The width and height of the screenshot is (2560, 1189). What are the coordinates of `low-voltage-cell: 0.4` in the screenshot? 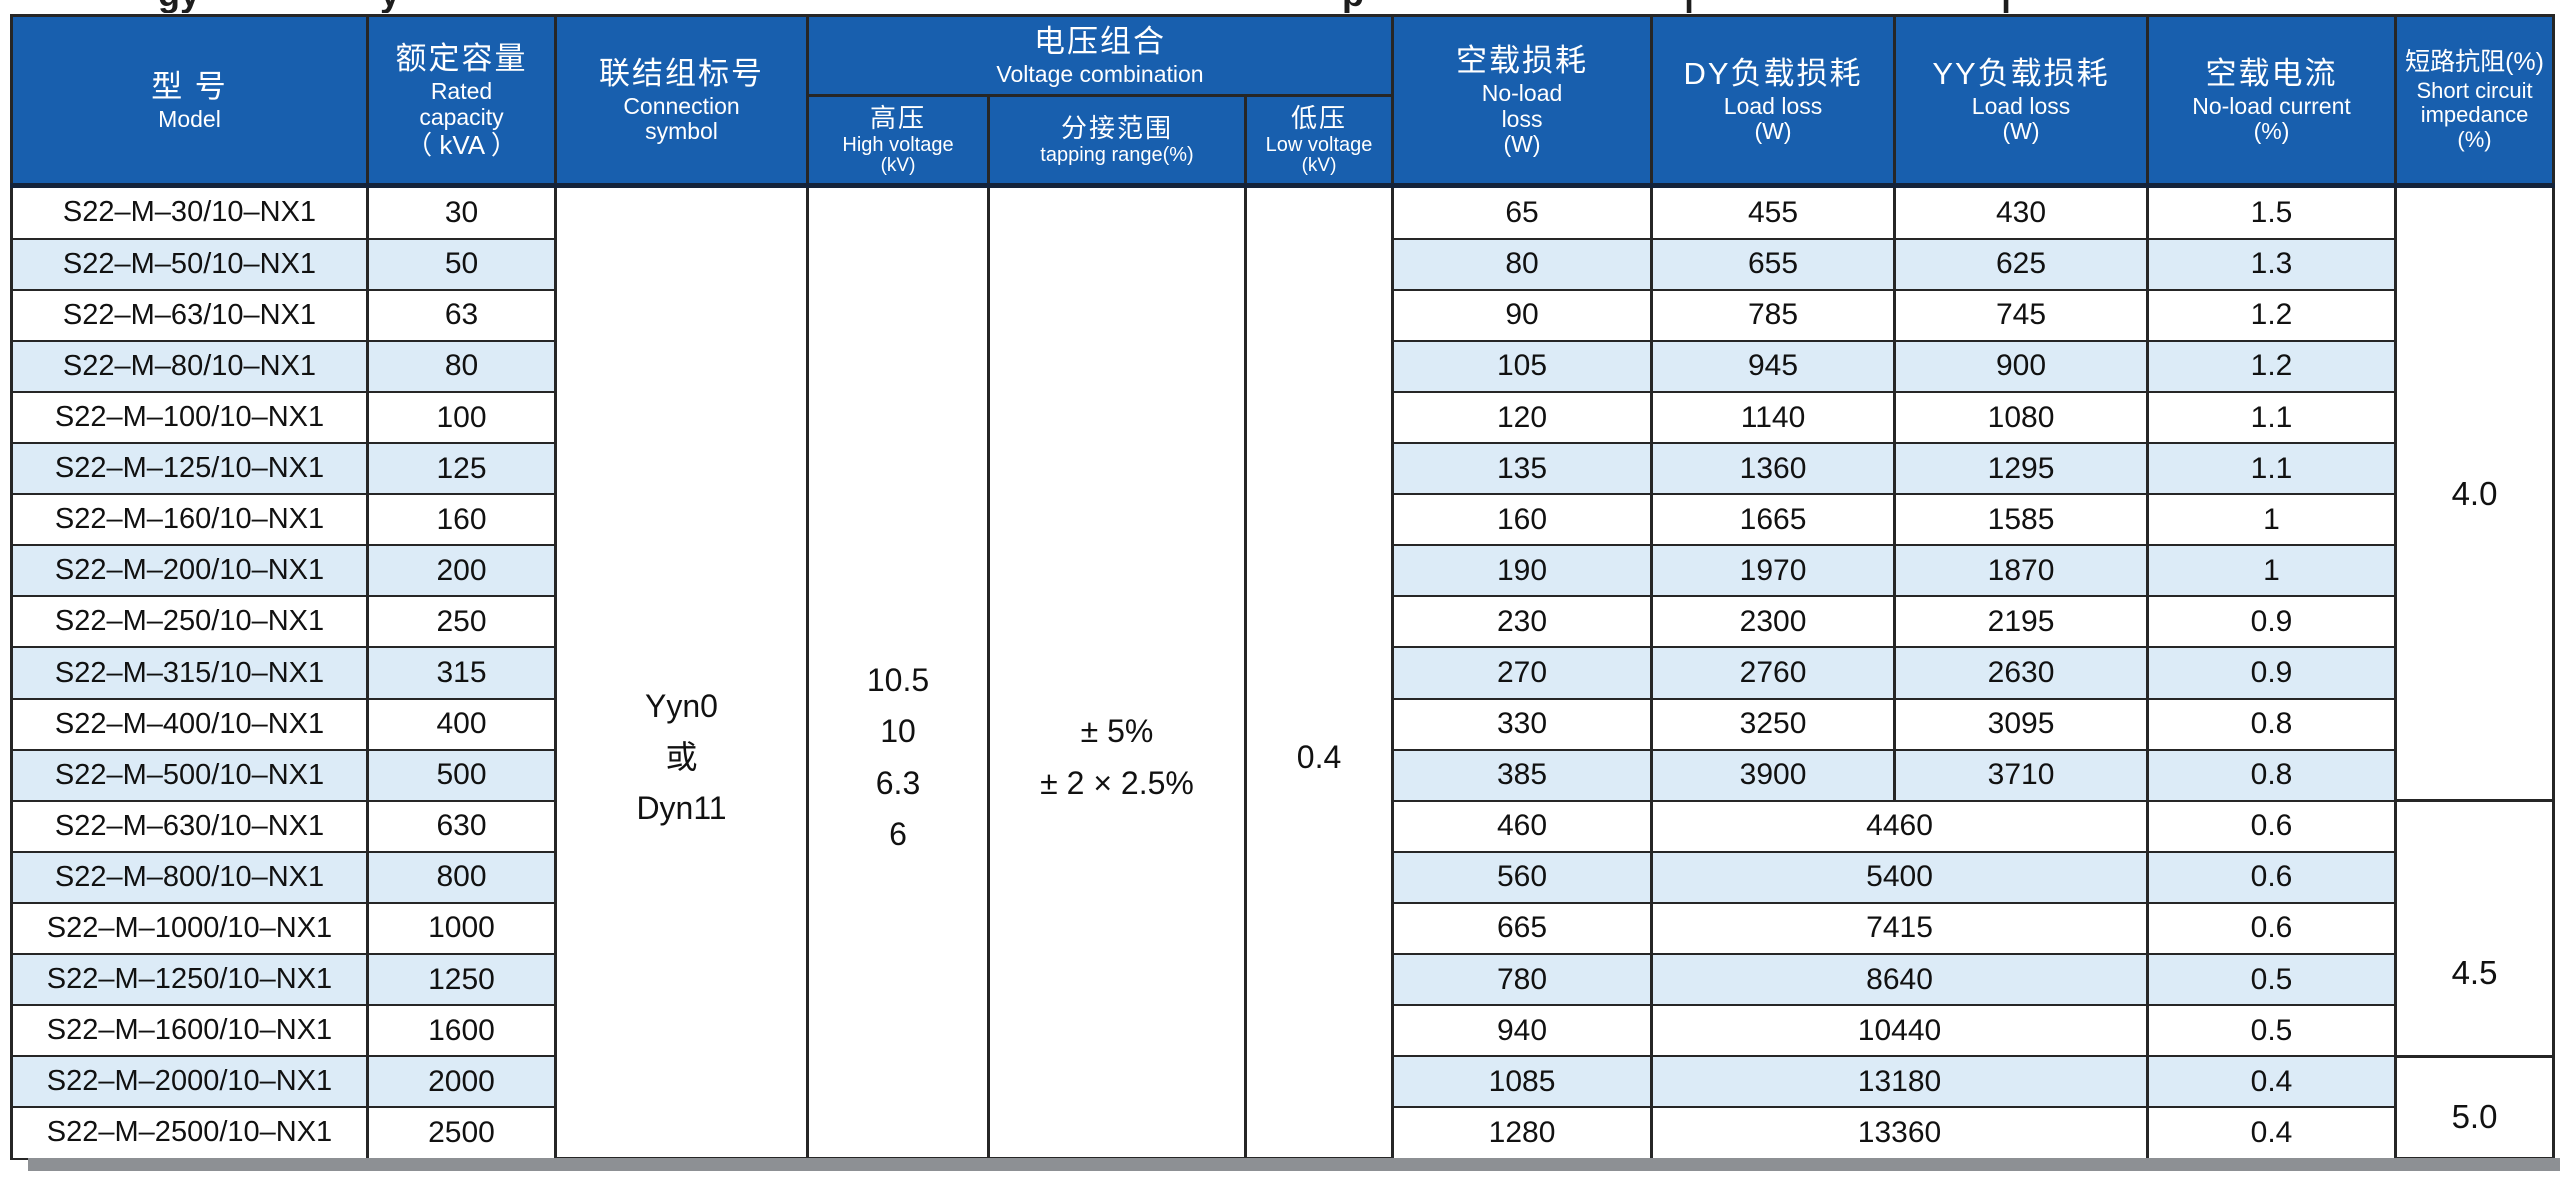 It's located at (1319, 672).